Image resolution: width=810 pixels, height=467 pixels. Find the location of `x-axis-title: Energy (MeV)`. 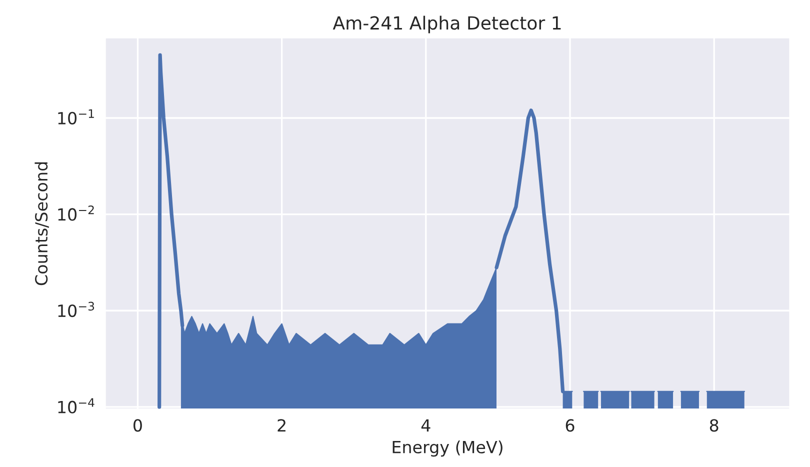

x-axis-title: Energy (MeV) is located at coordinates (447, 448).